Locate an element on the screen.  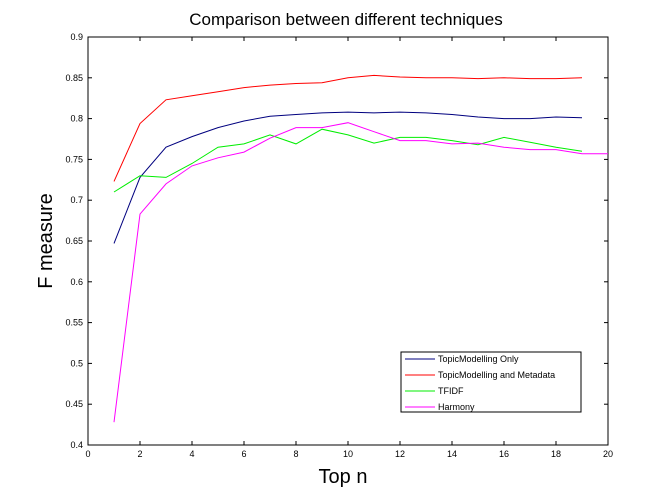
x-tick-label: 20 is located at coordinates (608, 454).